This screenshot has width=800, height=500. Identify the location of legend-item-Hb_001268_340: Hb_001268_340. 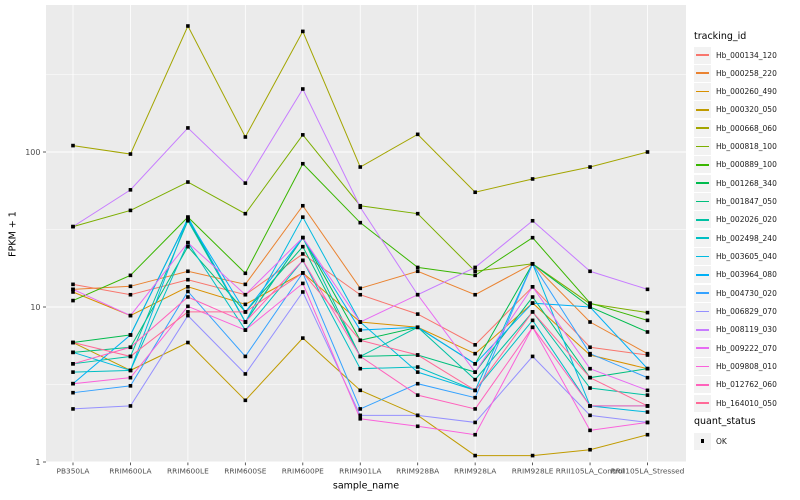
(735, 183).